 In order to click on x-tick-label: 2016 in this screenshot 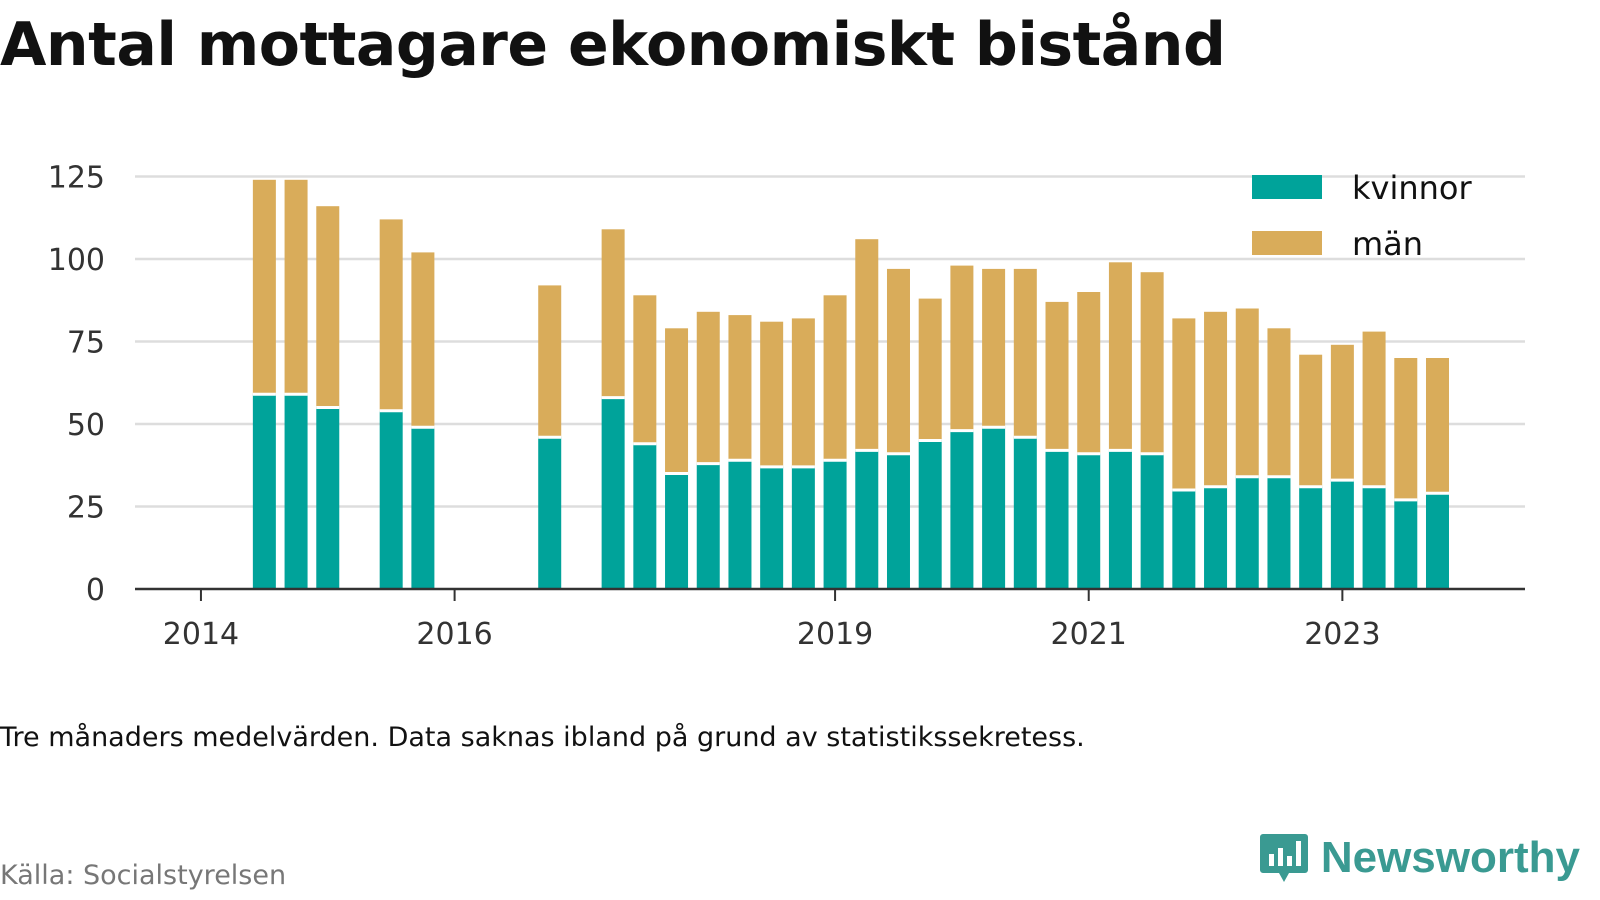, I will do `click(454, 634)`.